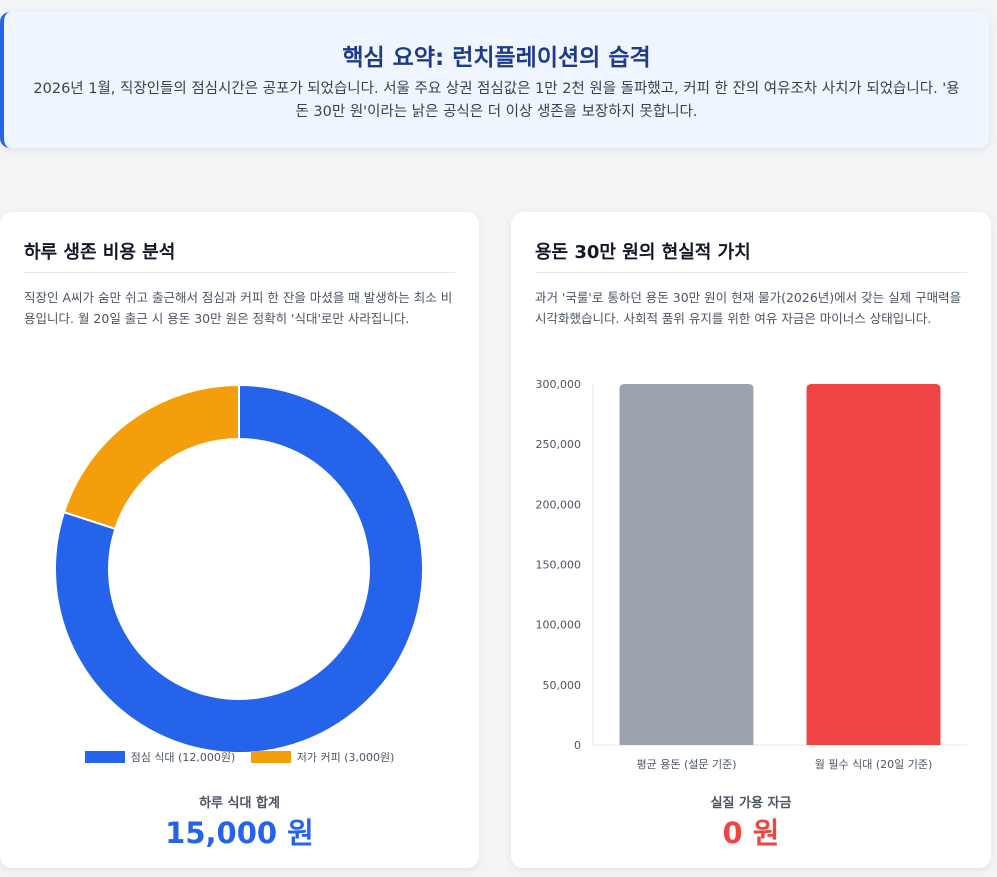 This screenshot has height=877, width=997. I want to click on doughnut-legend: 점심 식대 (12,000원) 저가 커피 (3,000원), so click(239, 757).